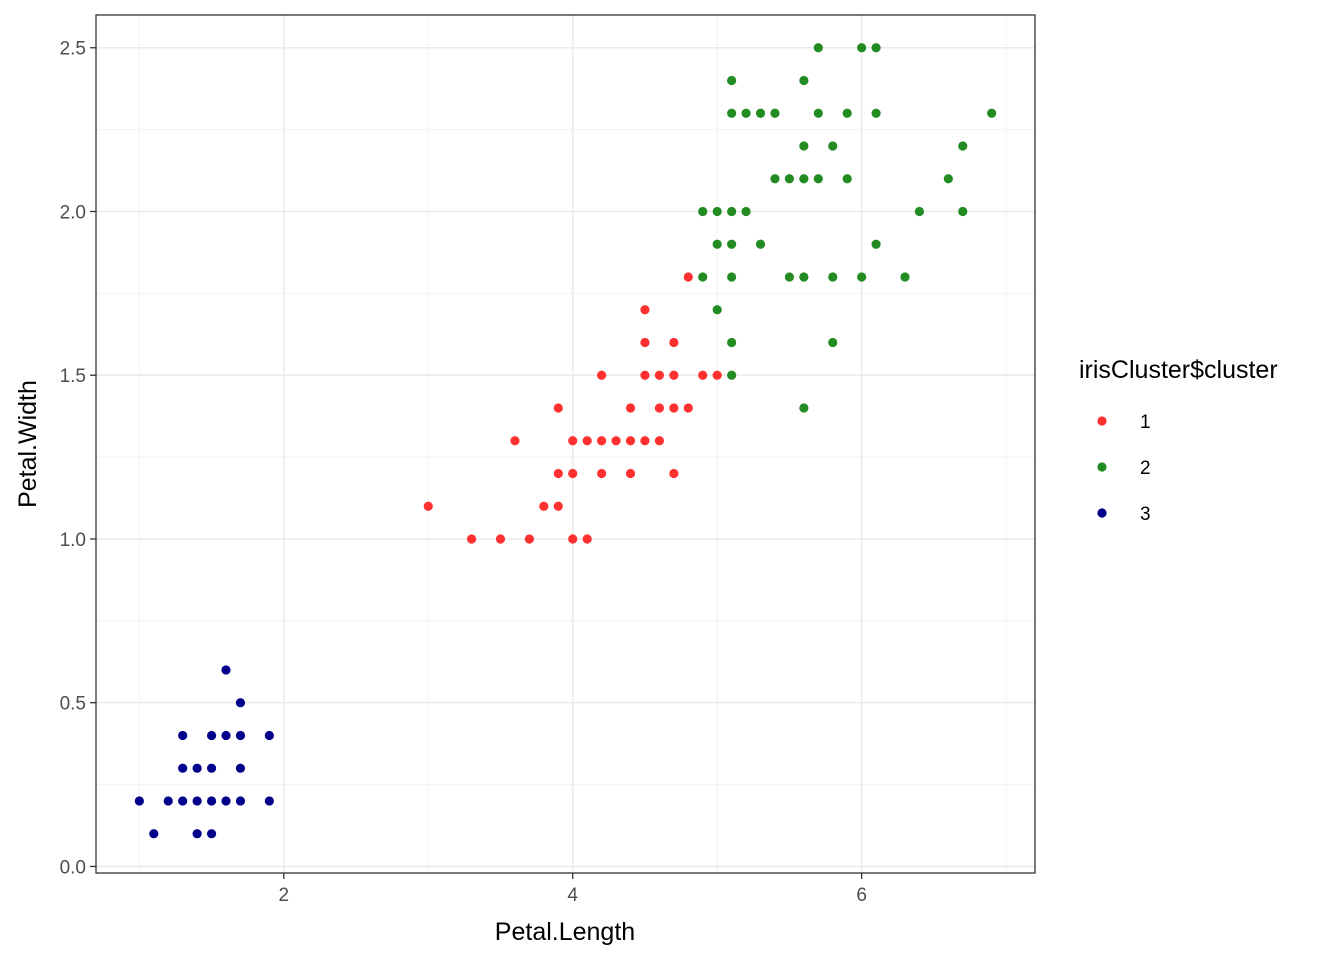 The height and width of the screenshot is (960, 1344). What do you see at coordinates (284, 895) in the screenshot?
I see `x-tick-label: 2` at bounding box center [284, 895].